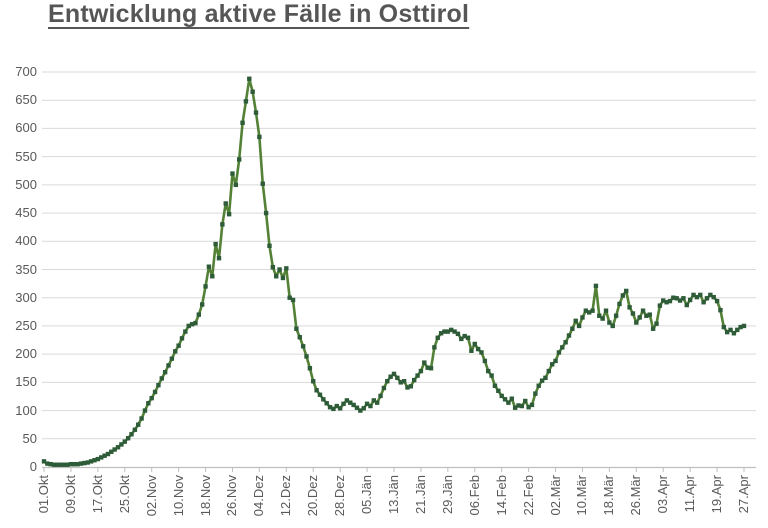  Describe the element at coordinates (609, 494) in the screenshot. I see `x-axis-label: 18.Mär` at that location.